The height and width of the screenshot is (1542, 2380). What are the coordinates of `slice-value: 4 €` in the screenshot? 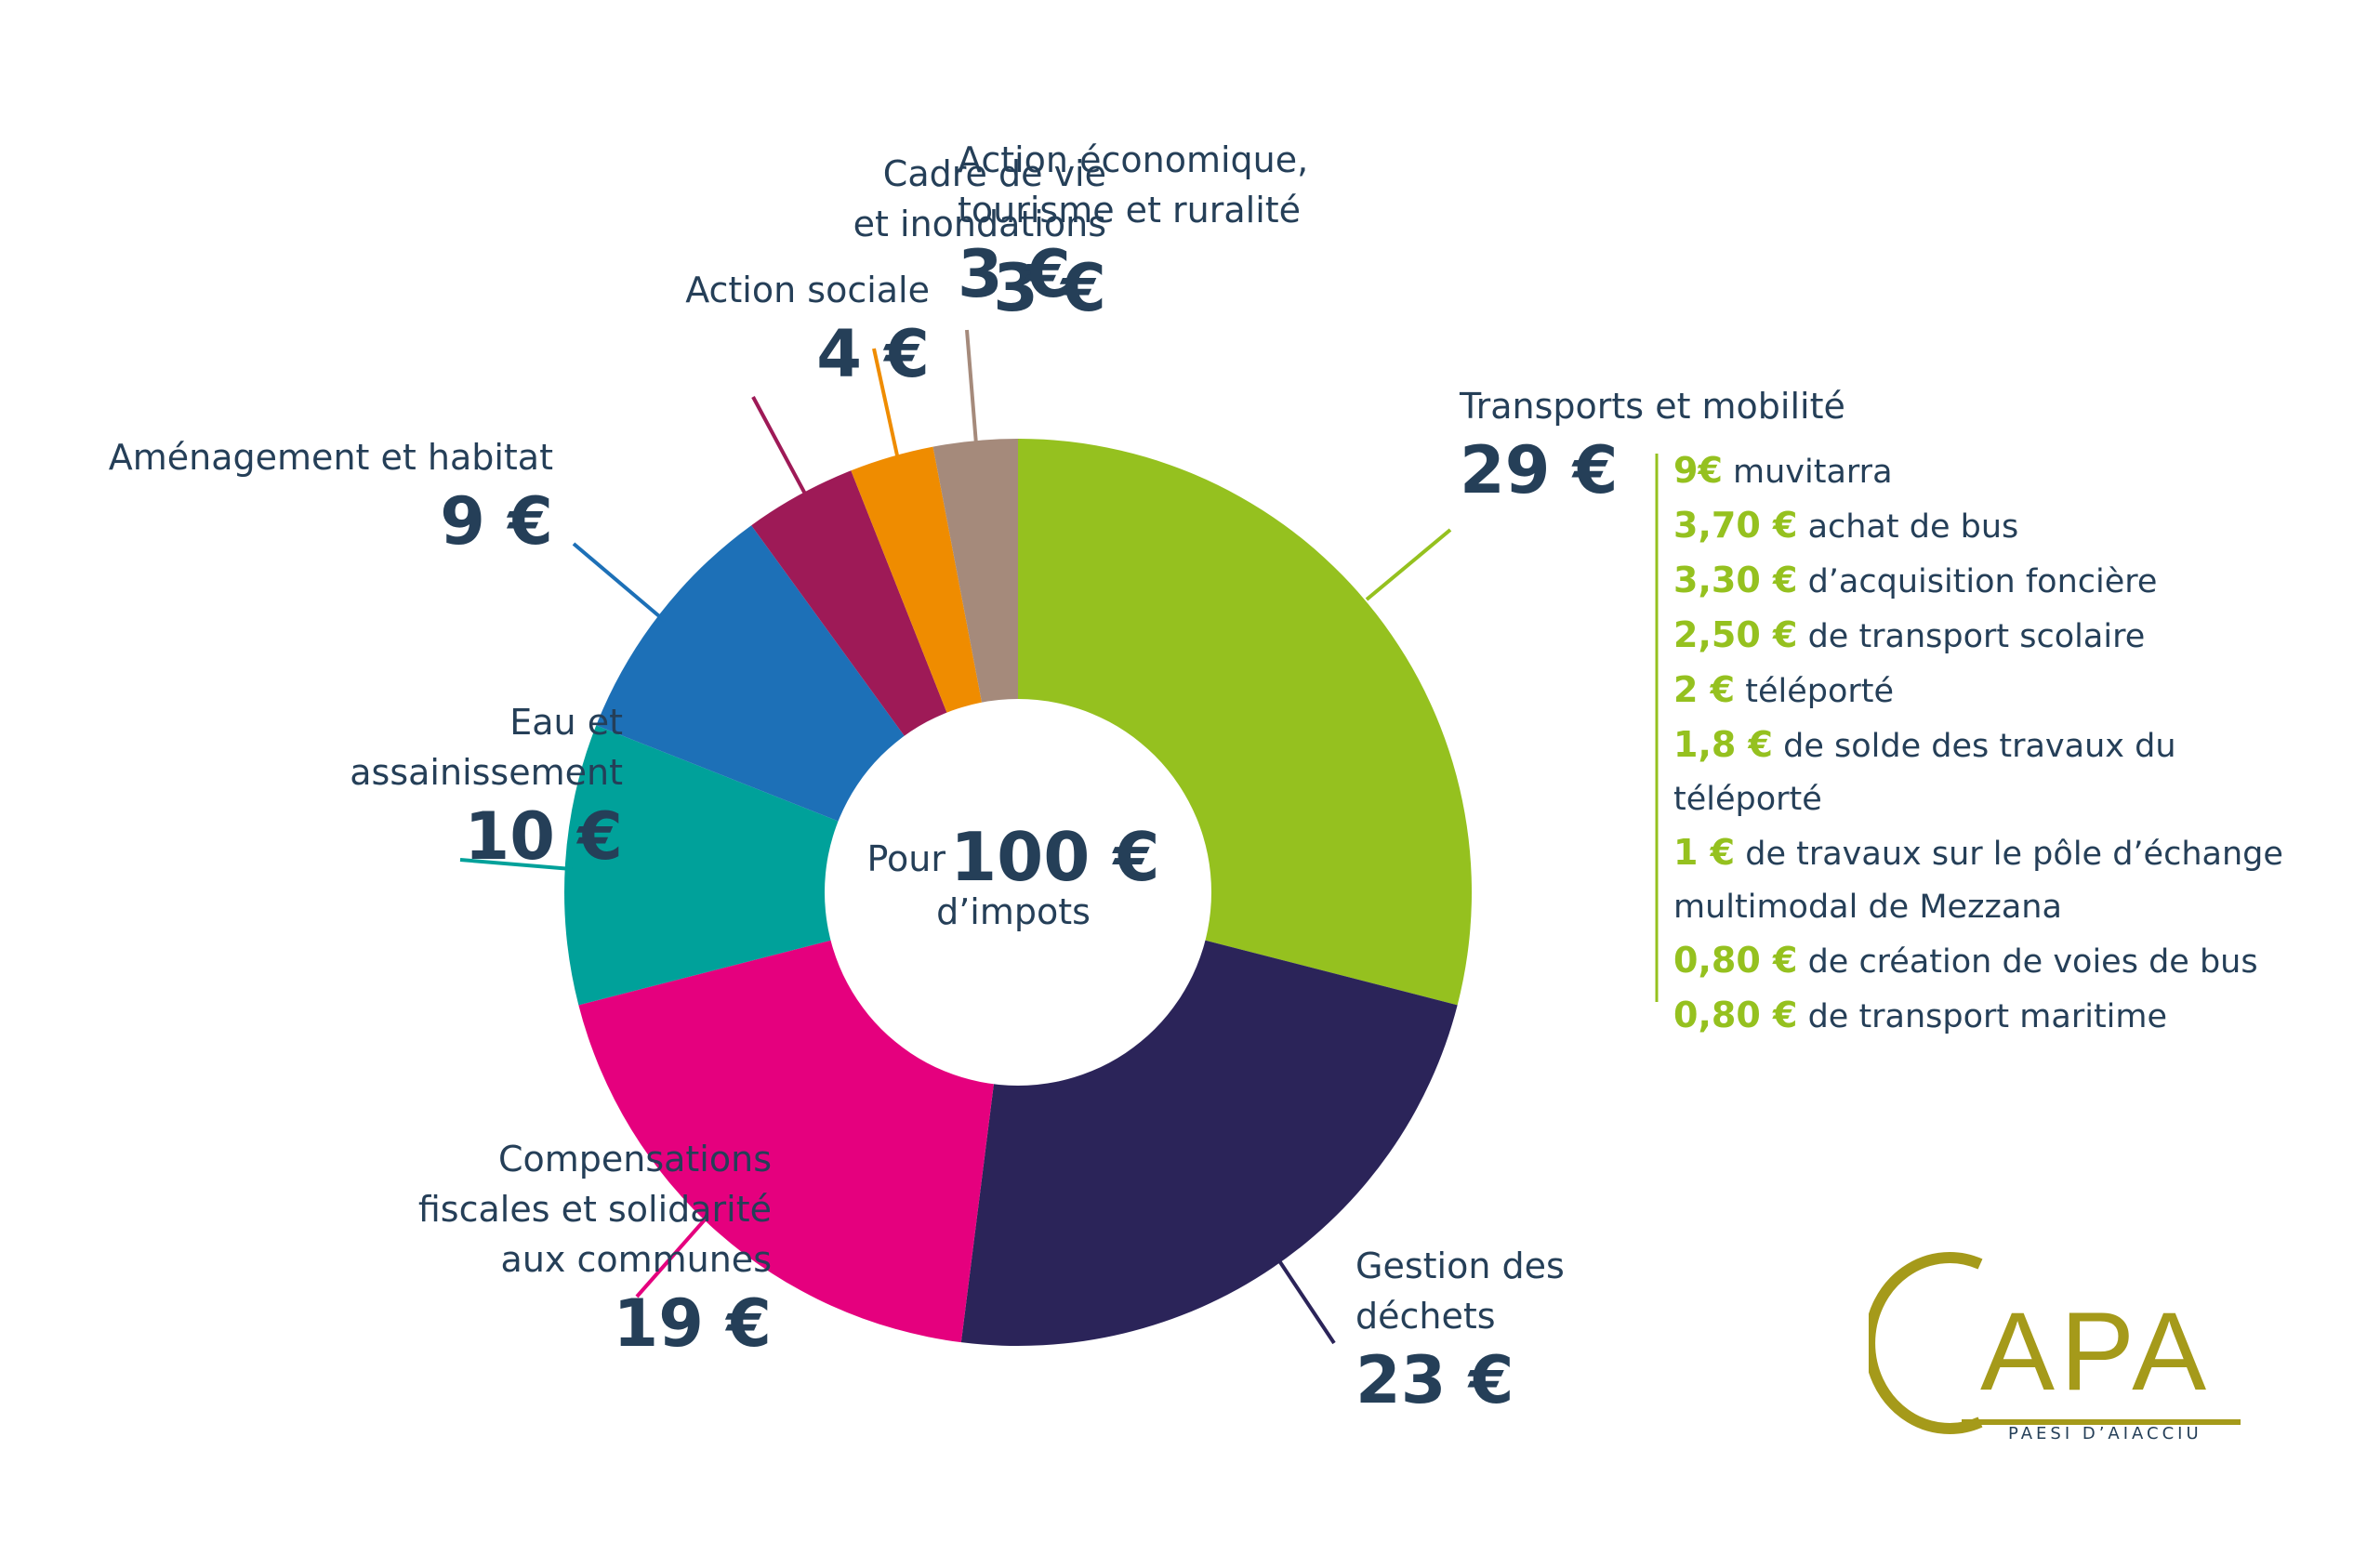 It's located at (873, 354).